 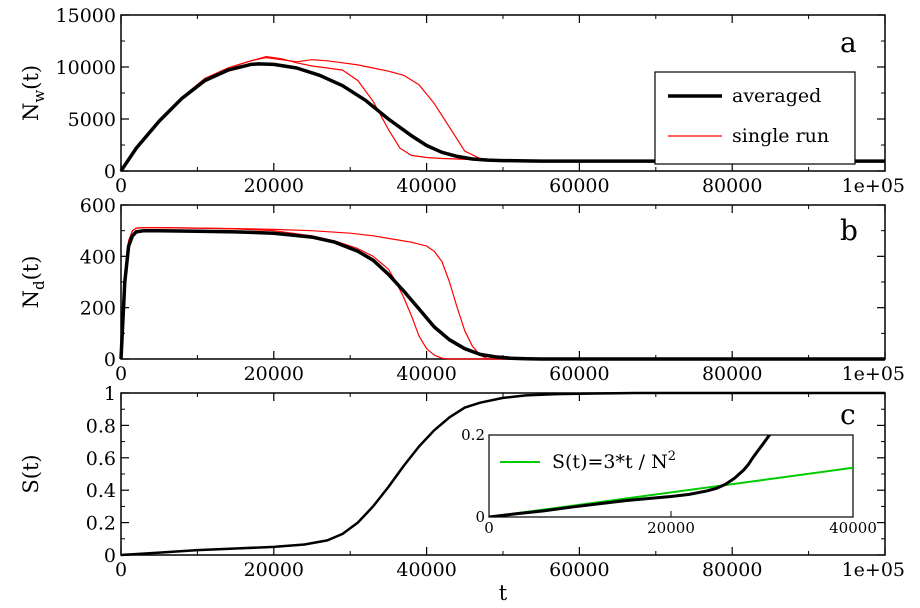 I want to click on inset-xtick-label: 0, so click(x=489, y=528).